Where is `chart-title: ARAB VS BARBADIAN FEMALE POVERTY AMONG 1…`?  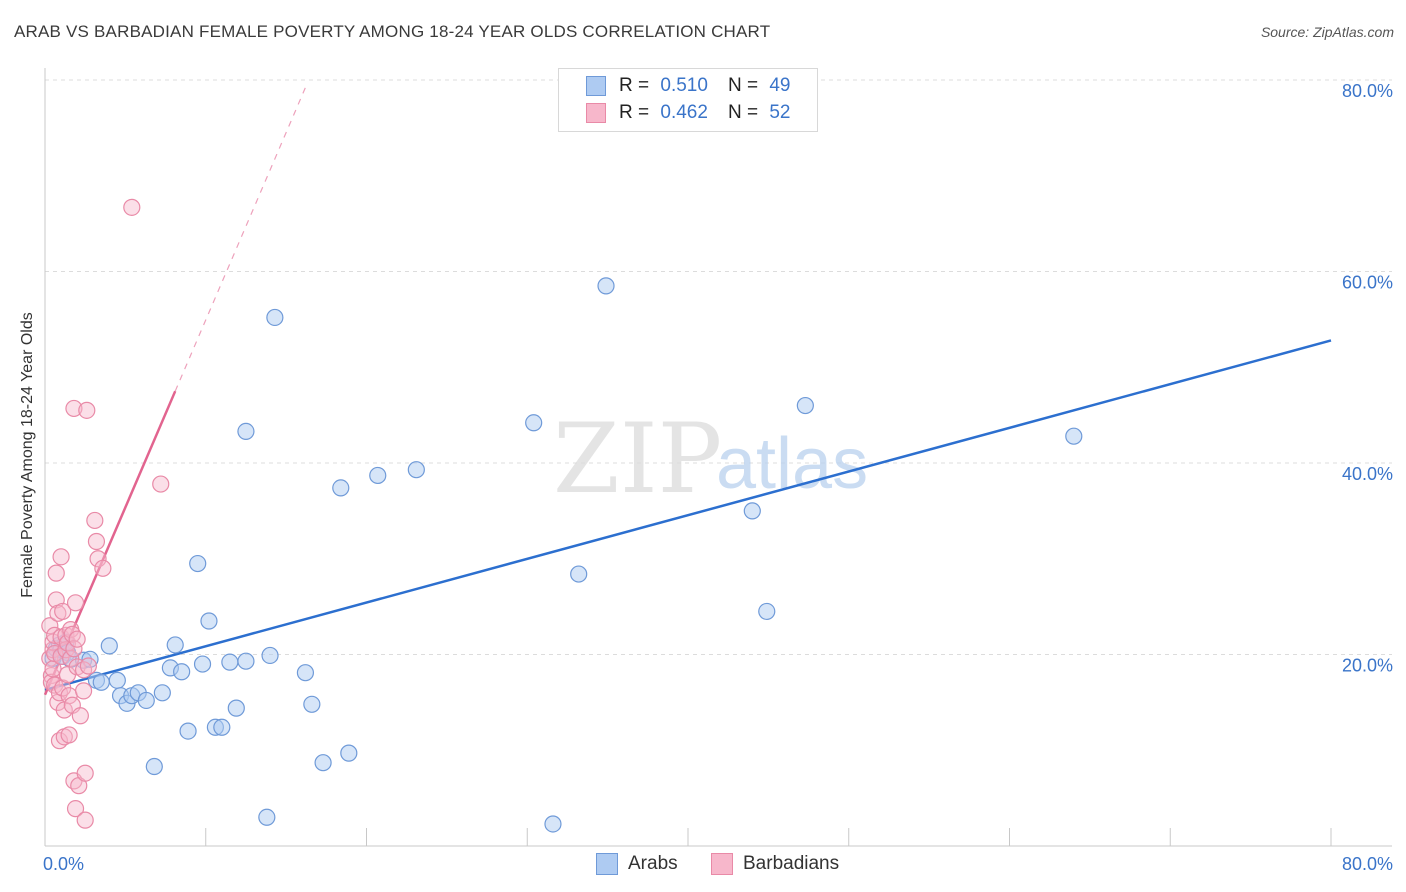 chart-title: ARAB VS BARBADIAN FEMALE POVERTY AMONG 1… is located at coordinates (392, 31).